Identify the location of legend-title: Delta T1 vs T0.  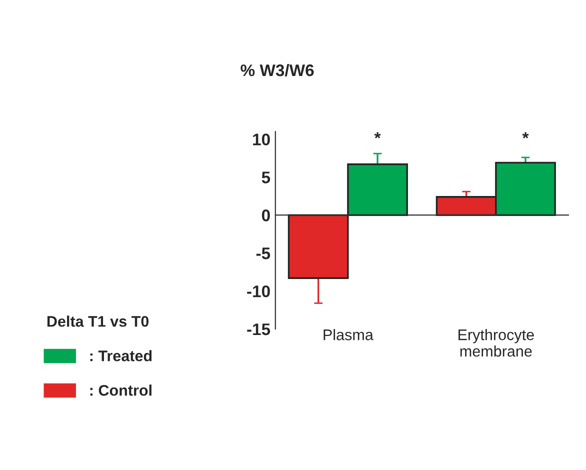
(98, 321).